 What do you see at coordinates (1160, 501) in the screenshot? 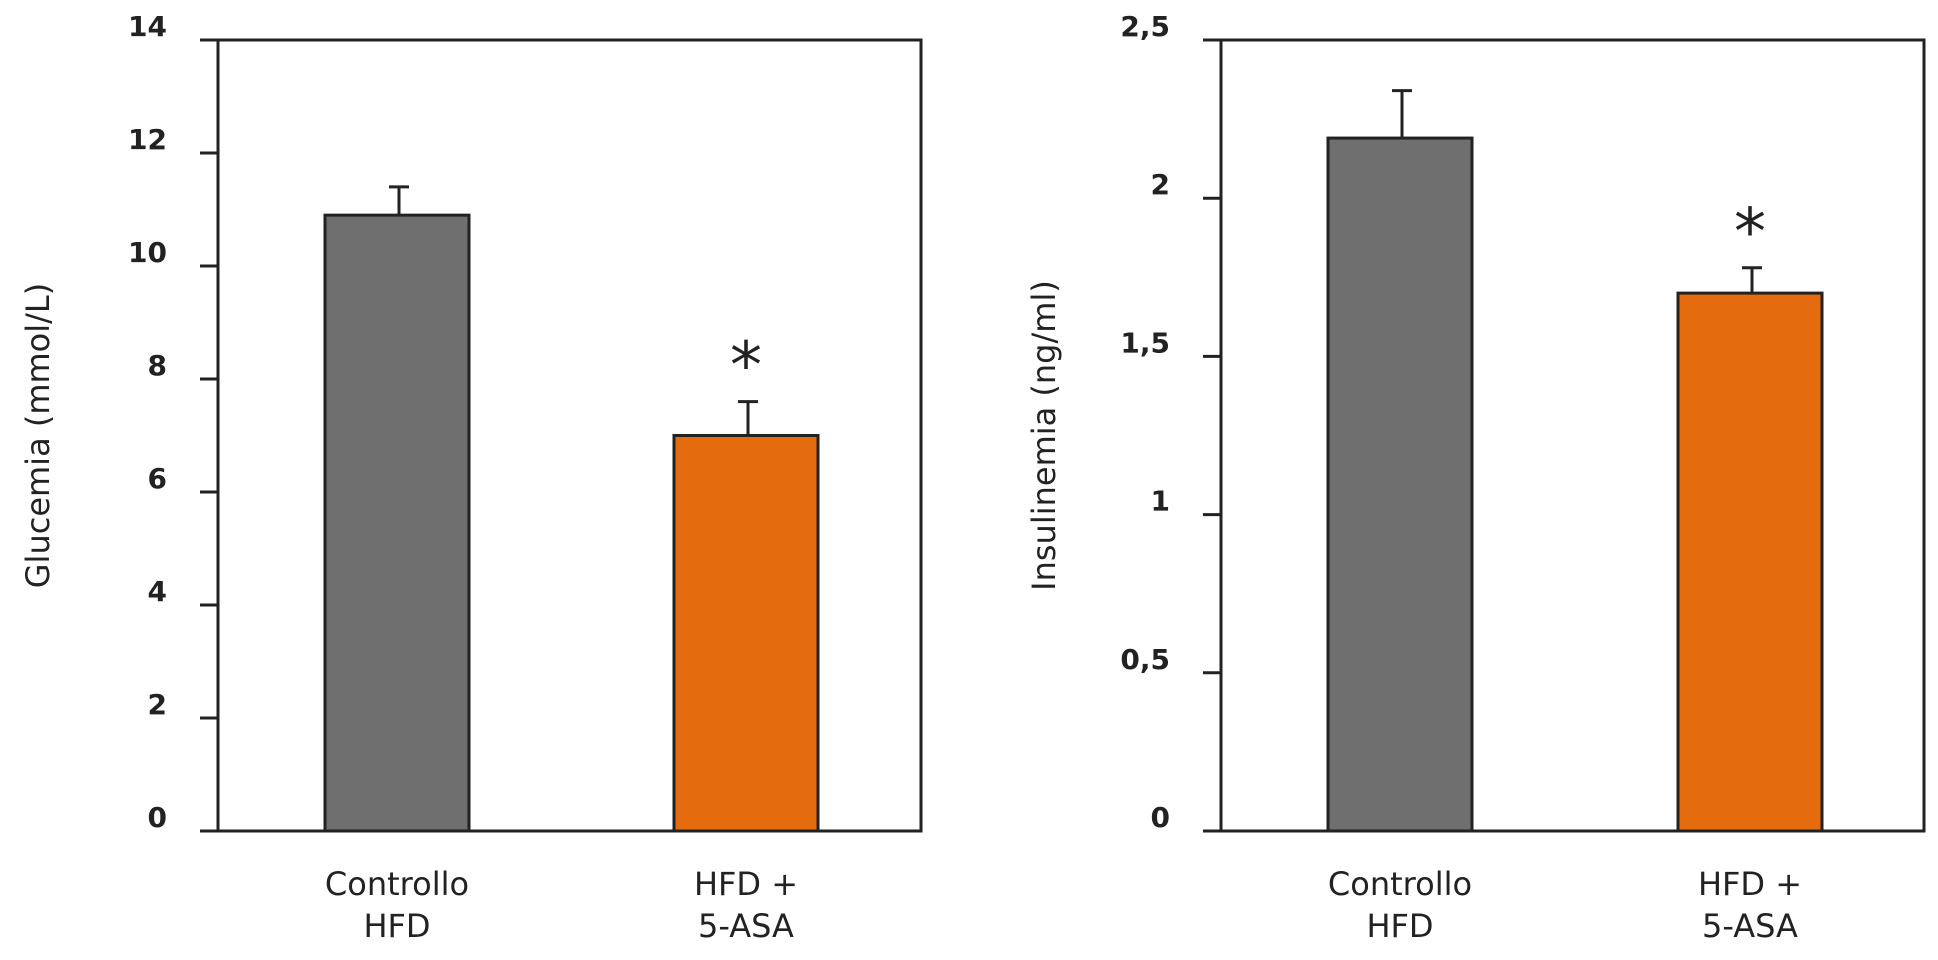
I see `y-tick-label: 1` at bounding box center [1160, 501].